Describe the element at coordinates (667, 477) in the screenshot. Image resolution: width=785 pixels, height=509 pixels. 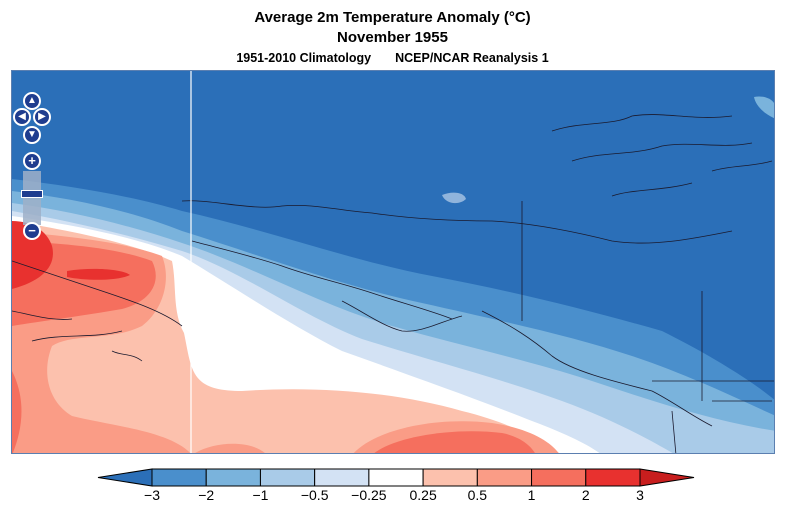
I see `colorbar-extend-high` at that location.